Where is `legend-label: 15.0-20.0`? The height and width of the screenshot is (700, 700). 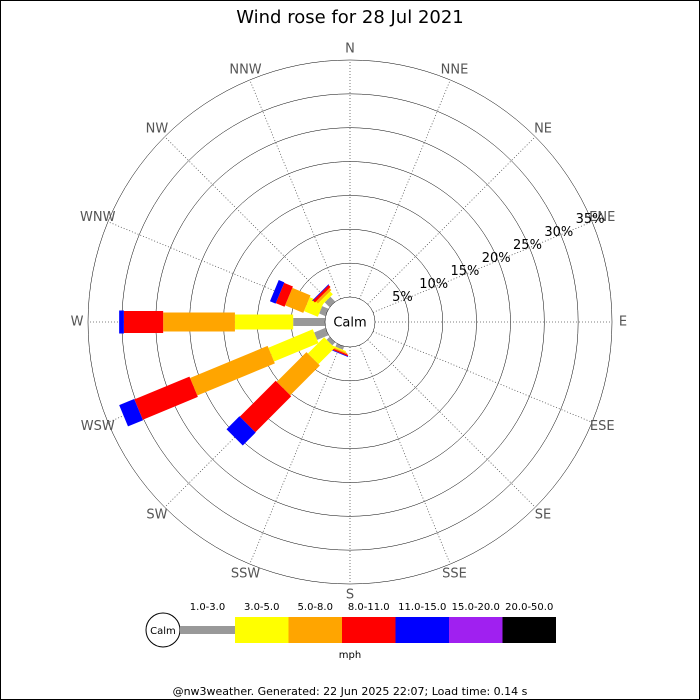
legend-label: 15.0-20.0 is located at coordinates (476, 607).